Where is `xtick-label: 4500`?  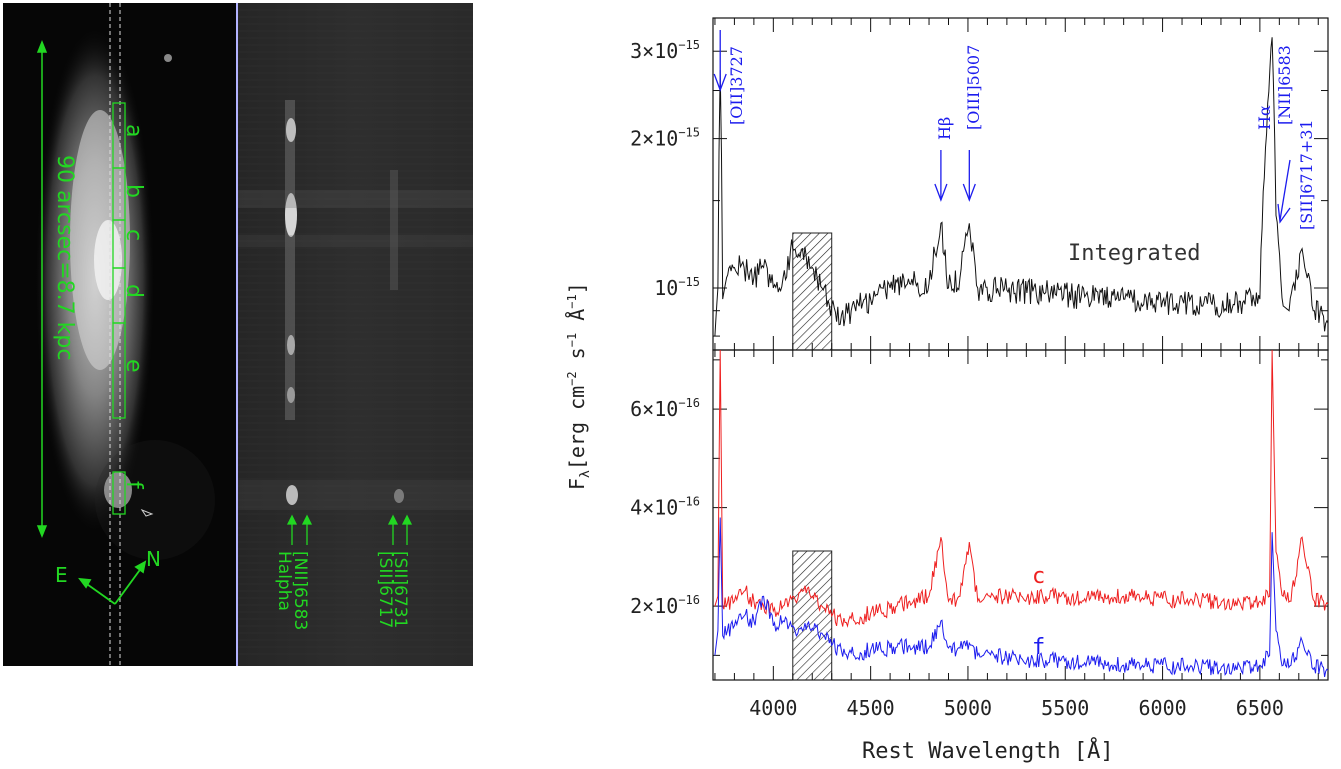 xtick-label: 4500 is located at coordinates (871, 708).